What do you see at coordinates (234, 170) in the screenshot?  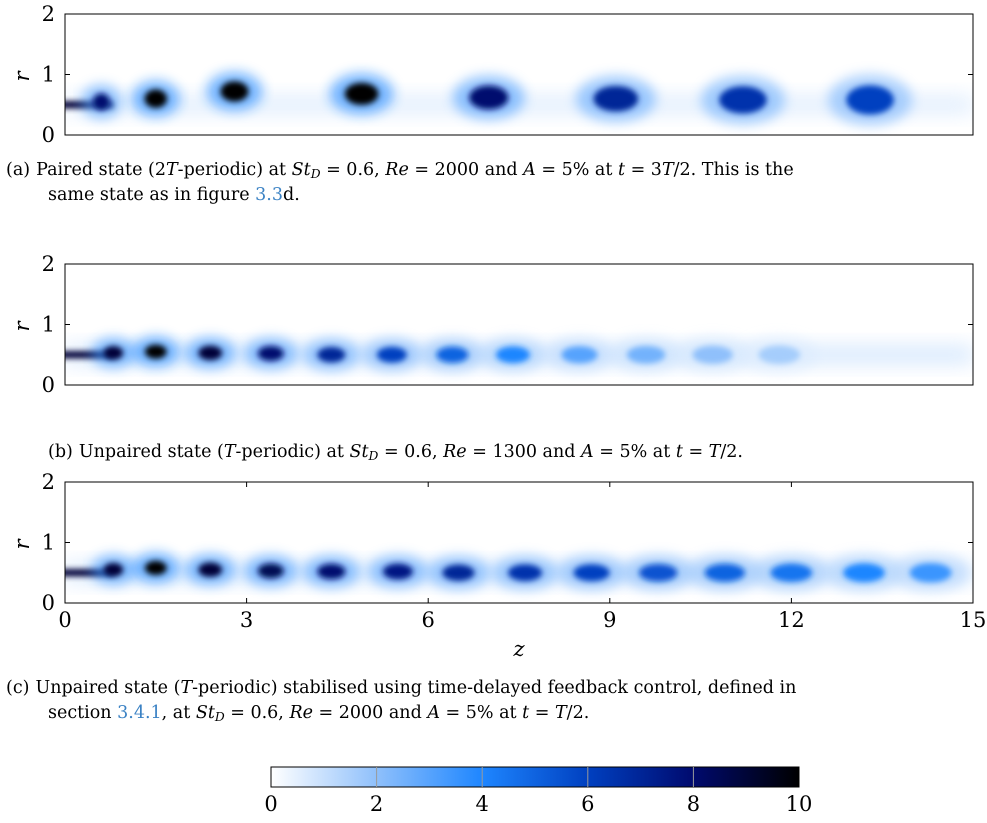 I see `caption-a-text: -periodic) at` at bounding box center [234, 170].